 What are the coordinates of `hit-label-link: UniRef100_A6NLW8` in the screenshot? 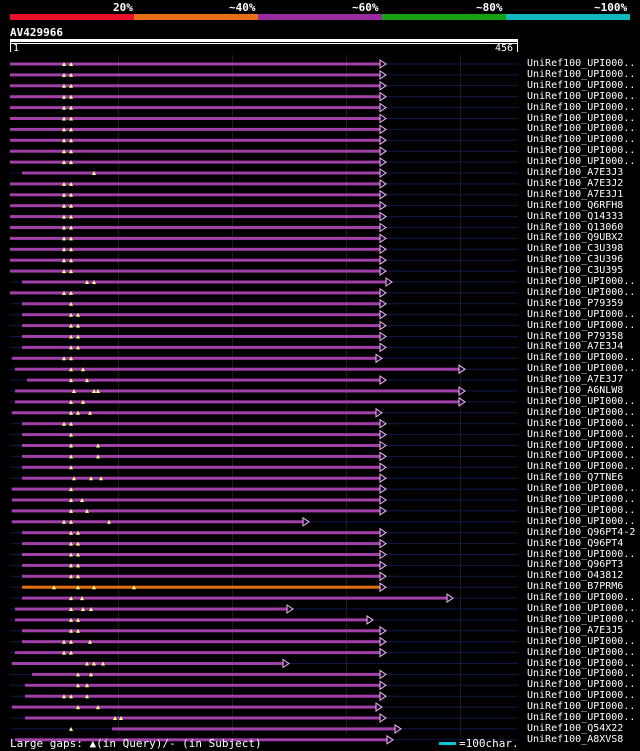 It's located at (575, 390).